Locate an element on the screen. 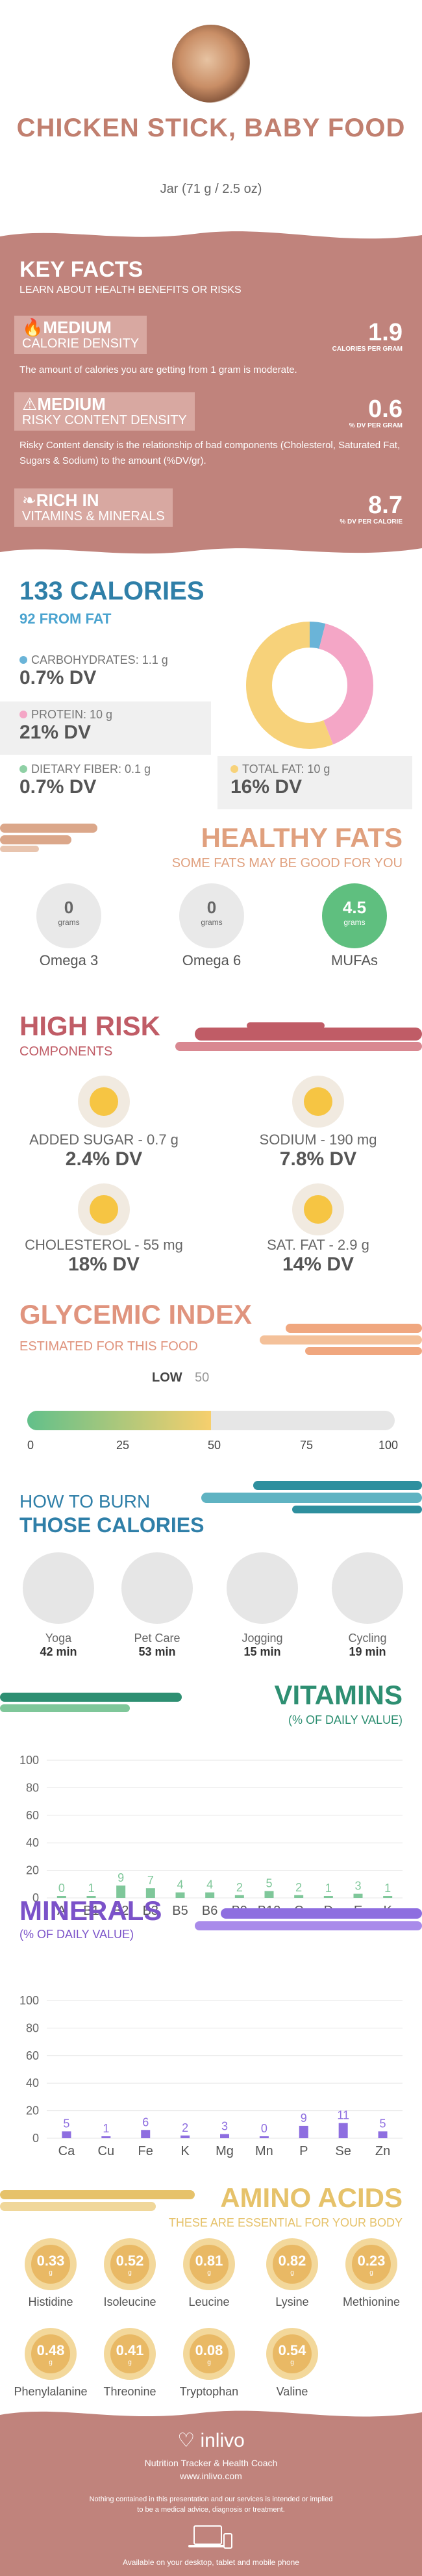 Image resolution: width=422 pixels, height=2576 pixels. vitamin-category-label: A is located at coordinates (62, 1911).